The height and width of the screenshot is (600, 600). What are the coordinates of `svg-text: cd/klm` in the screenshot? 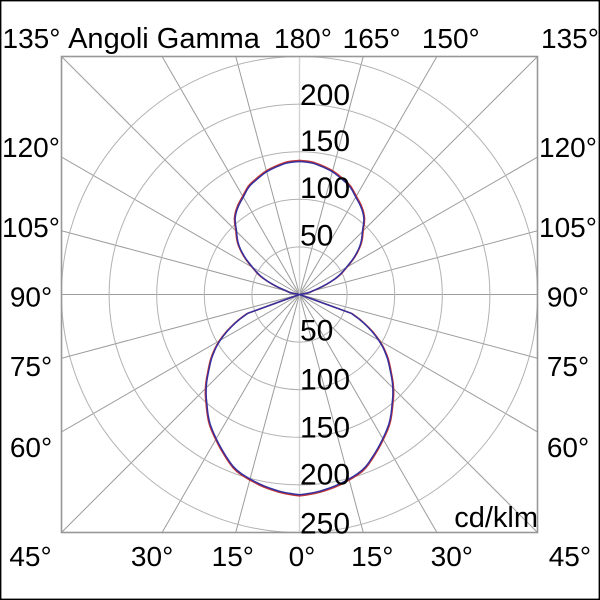 It's located at (496, 518).